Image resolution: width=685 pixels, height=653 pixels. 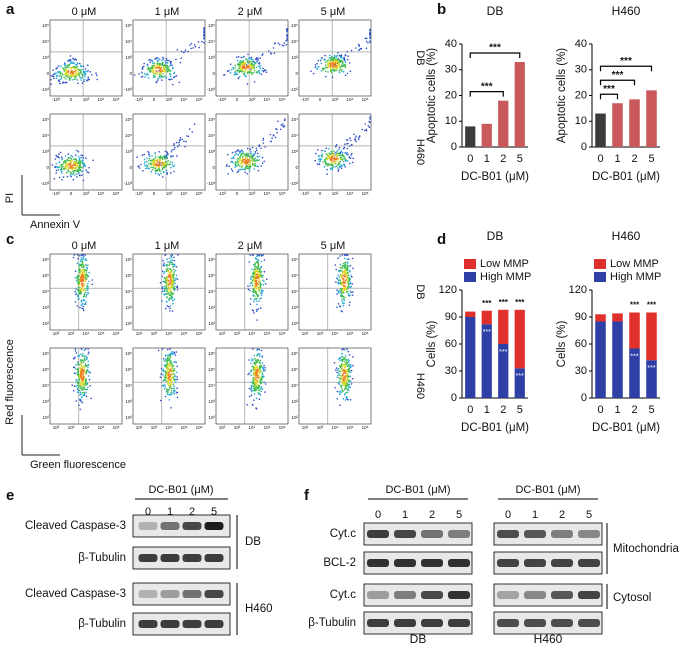 I want to click on y-tick-label: 10⁴, so click(x=128, y=135).